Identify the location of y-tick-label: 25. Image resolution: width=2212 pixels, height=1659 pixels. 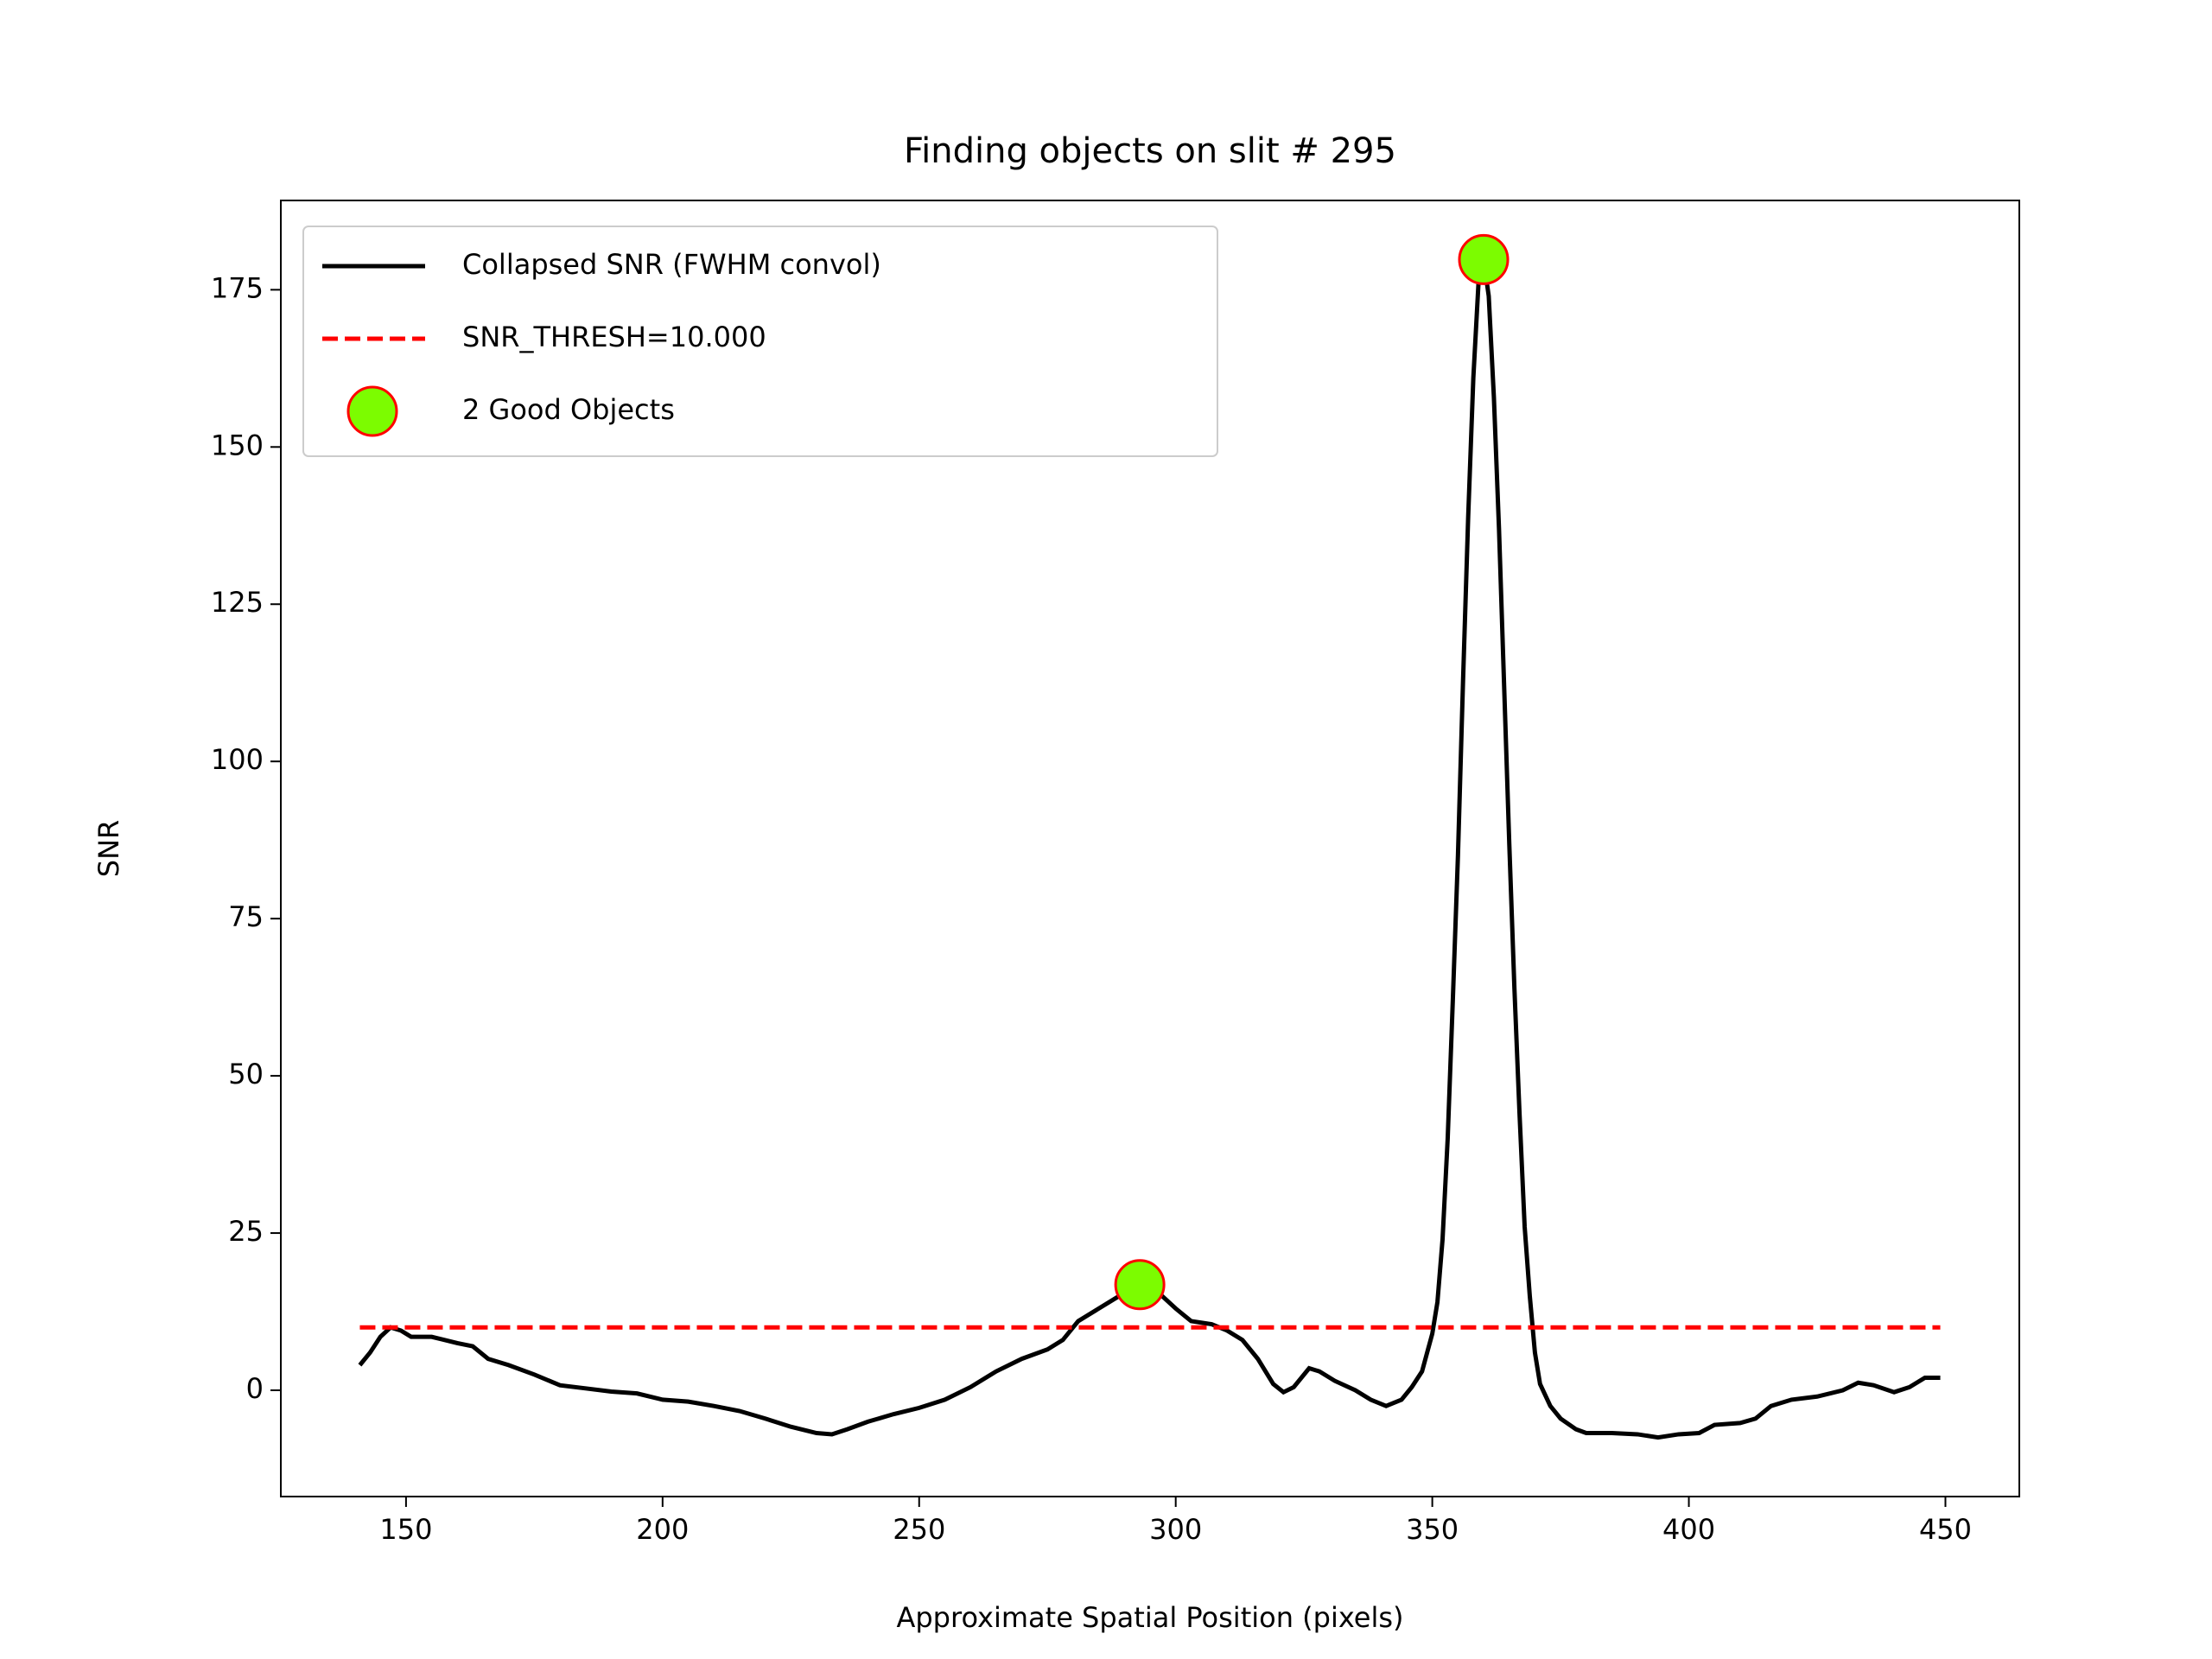
(246, 1231).